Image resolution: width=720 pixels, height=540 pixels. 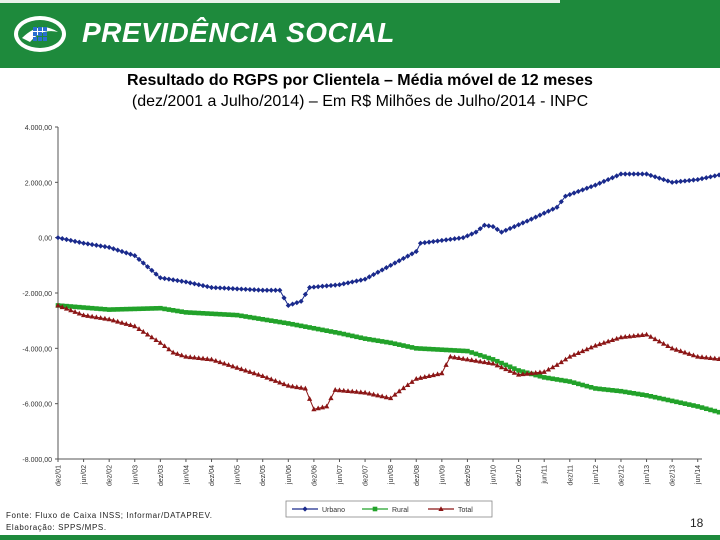 What do you see at coordinates (389, 509) in the screenshot?
I see `legend-box` at bounding box center [389, 509].